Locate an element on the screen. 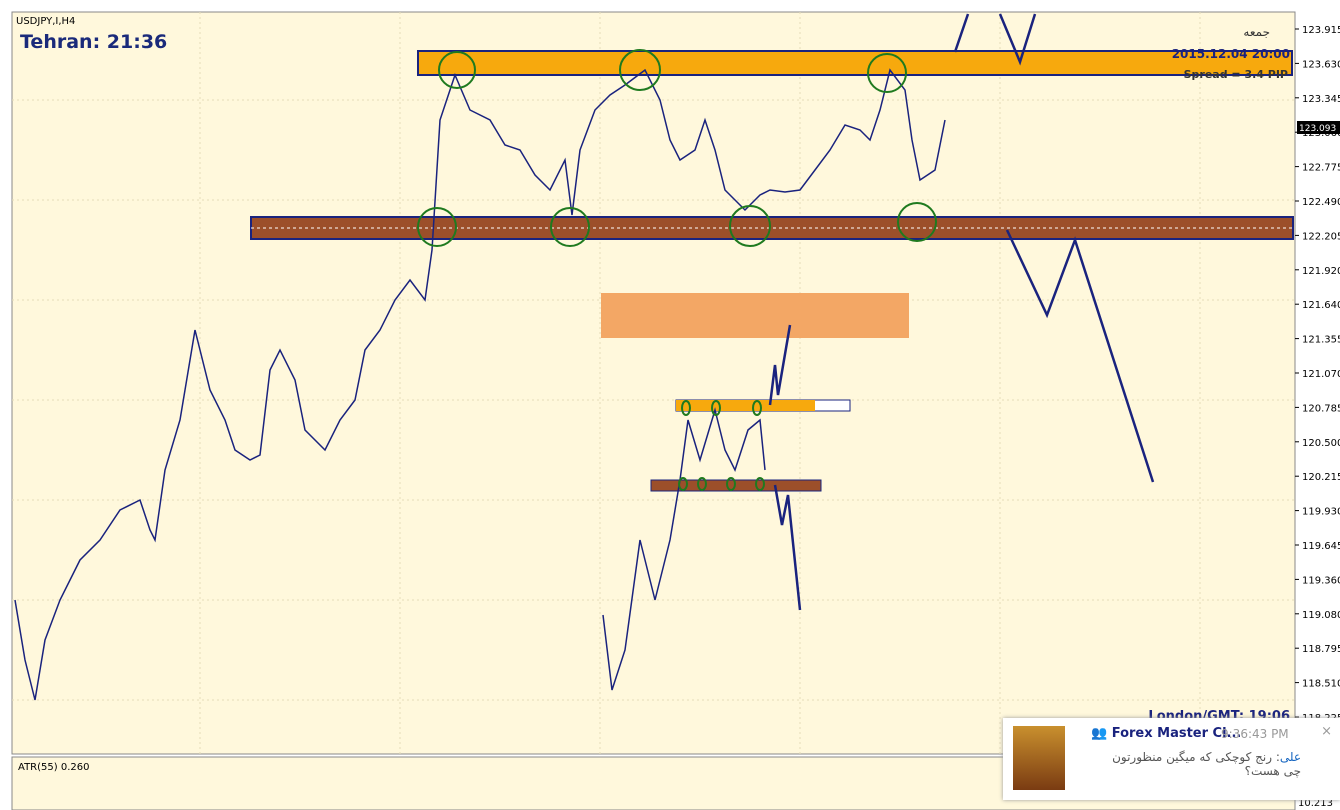  price-label: 122.775 is located at coordinates (1321, 168).